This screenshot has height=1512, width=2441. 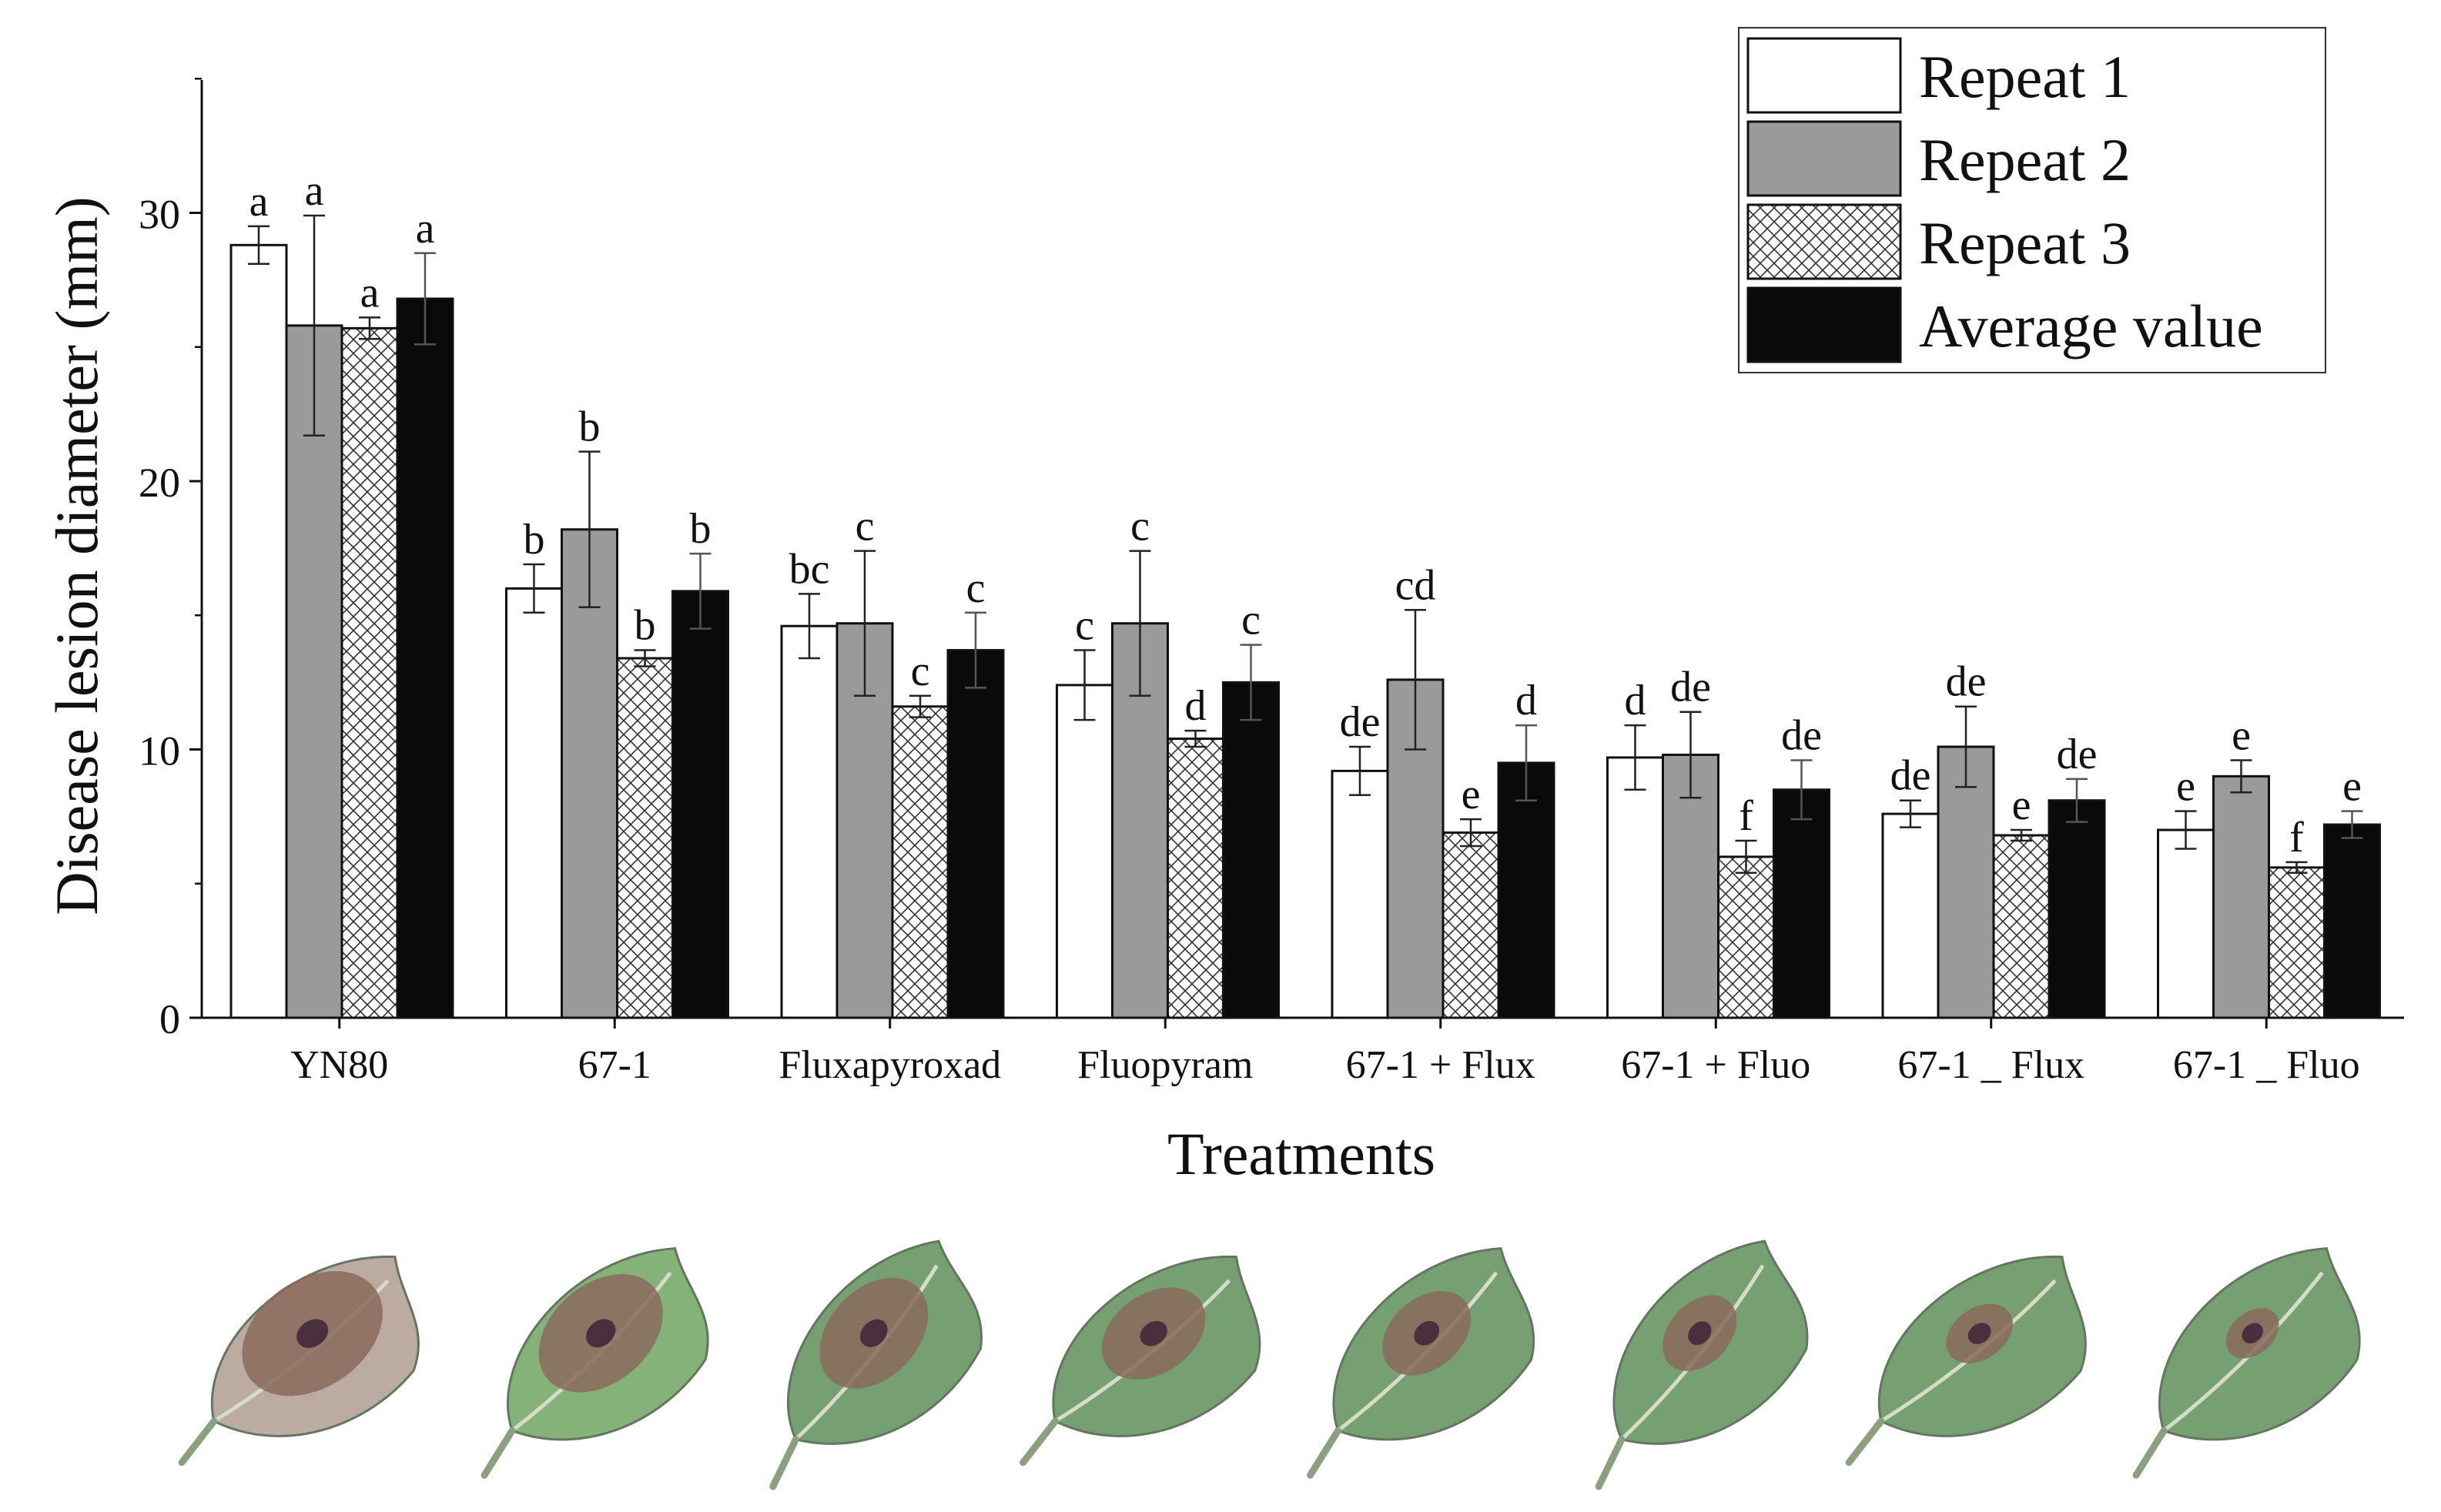 I want to click on y-tick-label: 0, so click(x=170, y=1019).